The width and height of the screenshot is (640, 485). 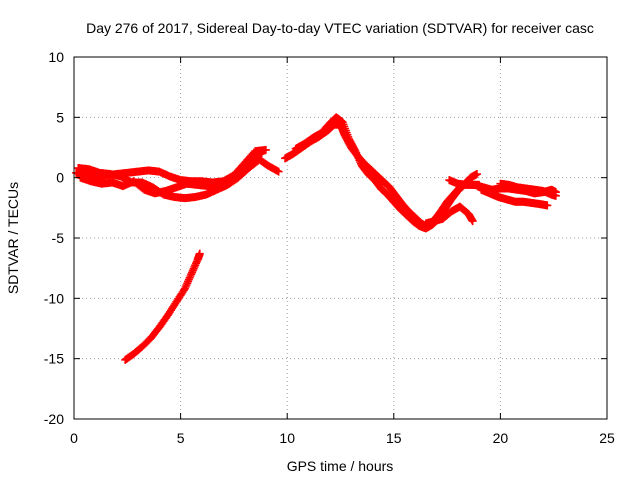 I want to click on x-axis-label: GPS time / hours, so click(x=340, y=466).